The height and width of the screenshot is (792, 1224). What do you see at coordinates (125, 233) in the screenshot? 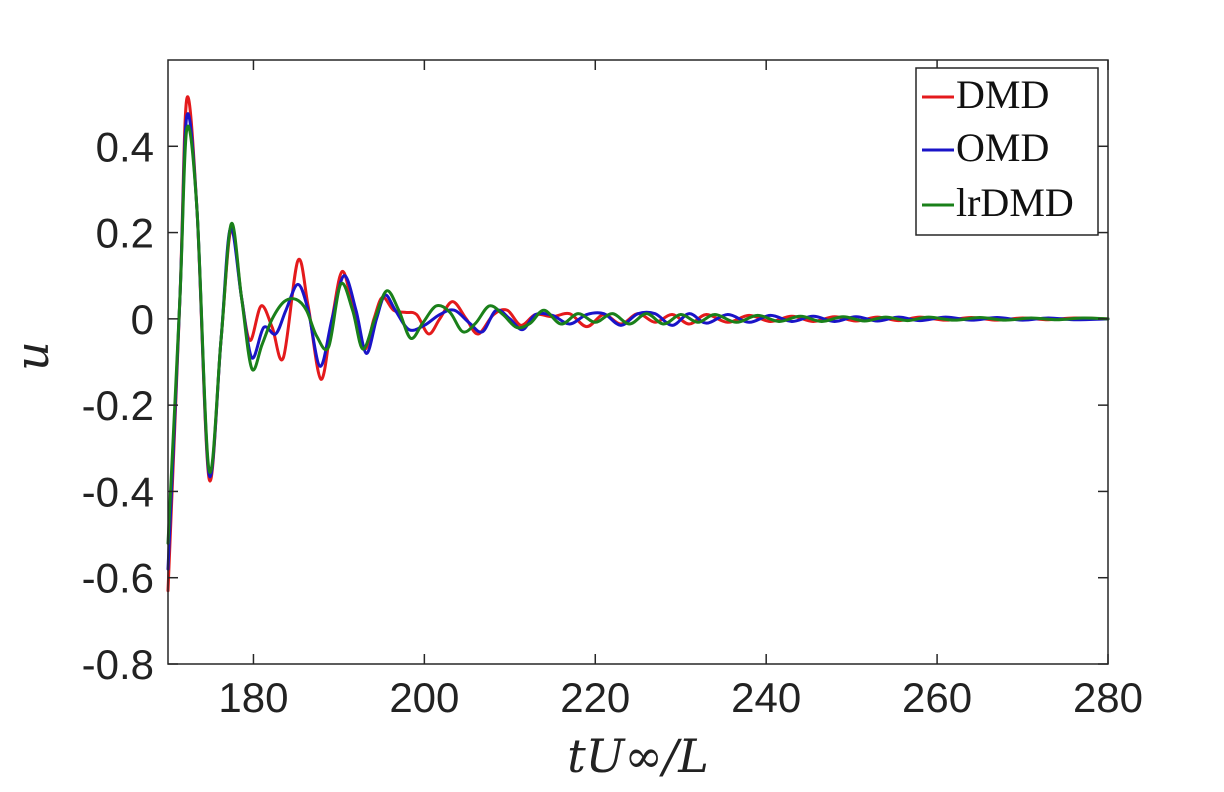
I see `y-tick-label: 0.2` at bounding box center [125, 233].